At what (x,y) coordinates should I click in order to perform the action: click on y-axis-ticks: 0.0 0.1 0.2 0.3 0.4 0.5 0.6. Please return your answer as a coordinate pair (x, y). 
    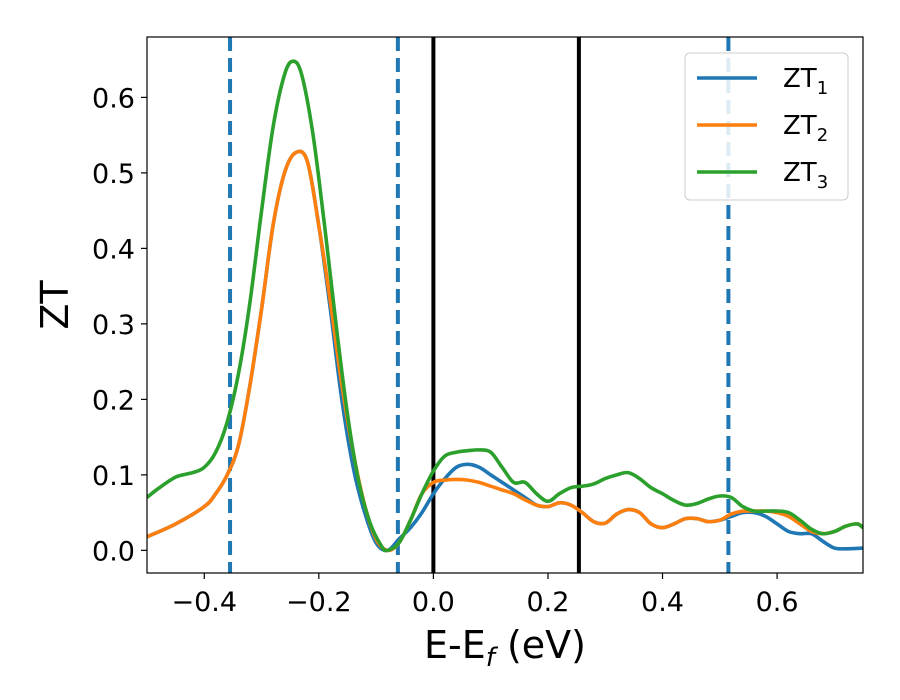
    Looking at the image, I should click on (119, 325).